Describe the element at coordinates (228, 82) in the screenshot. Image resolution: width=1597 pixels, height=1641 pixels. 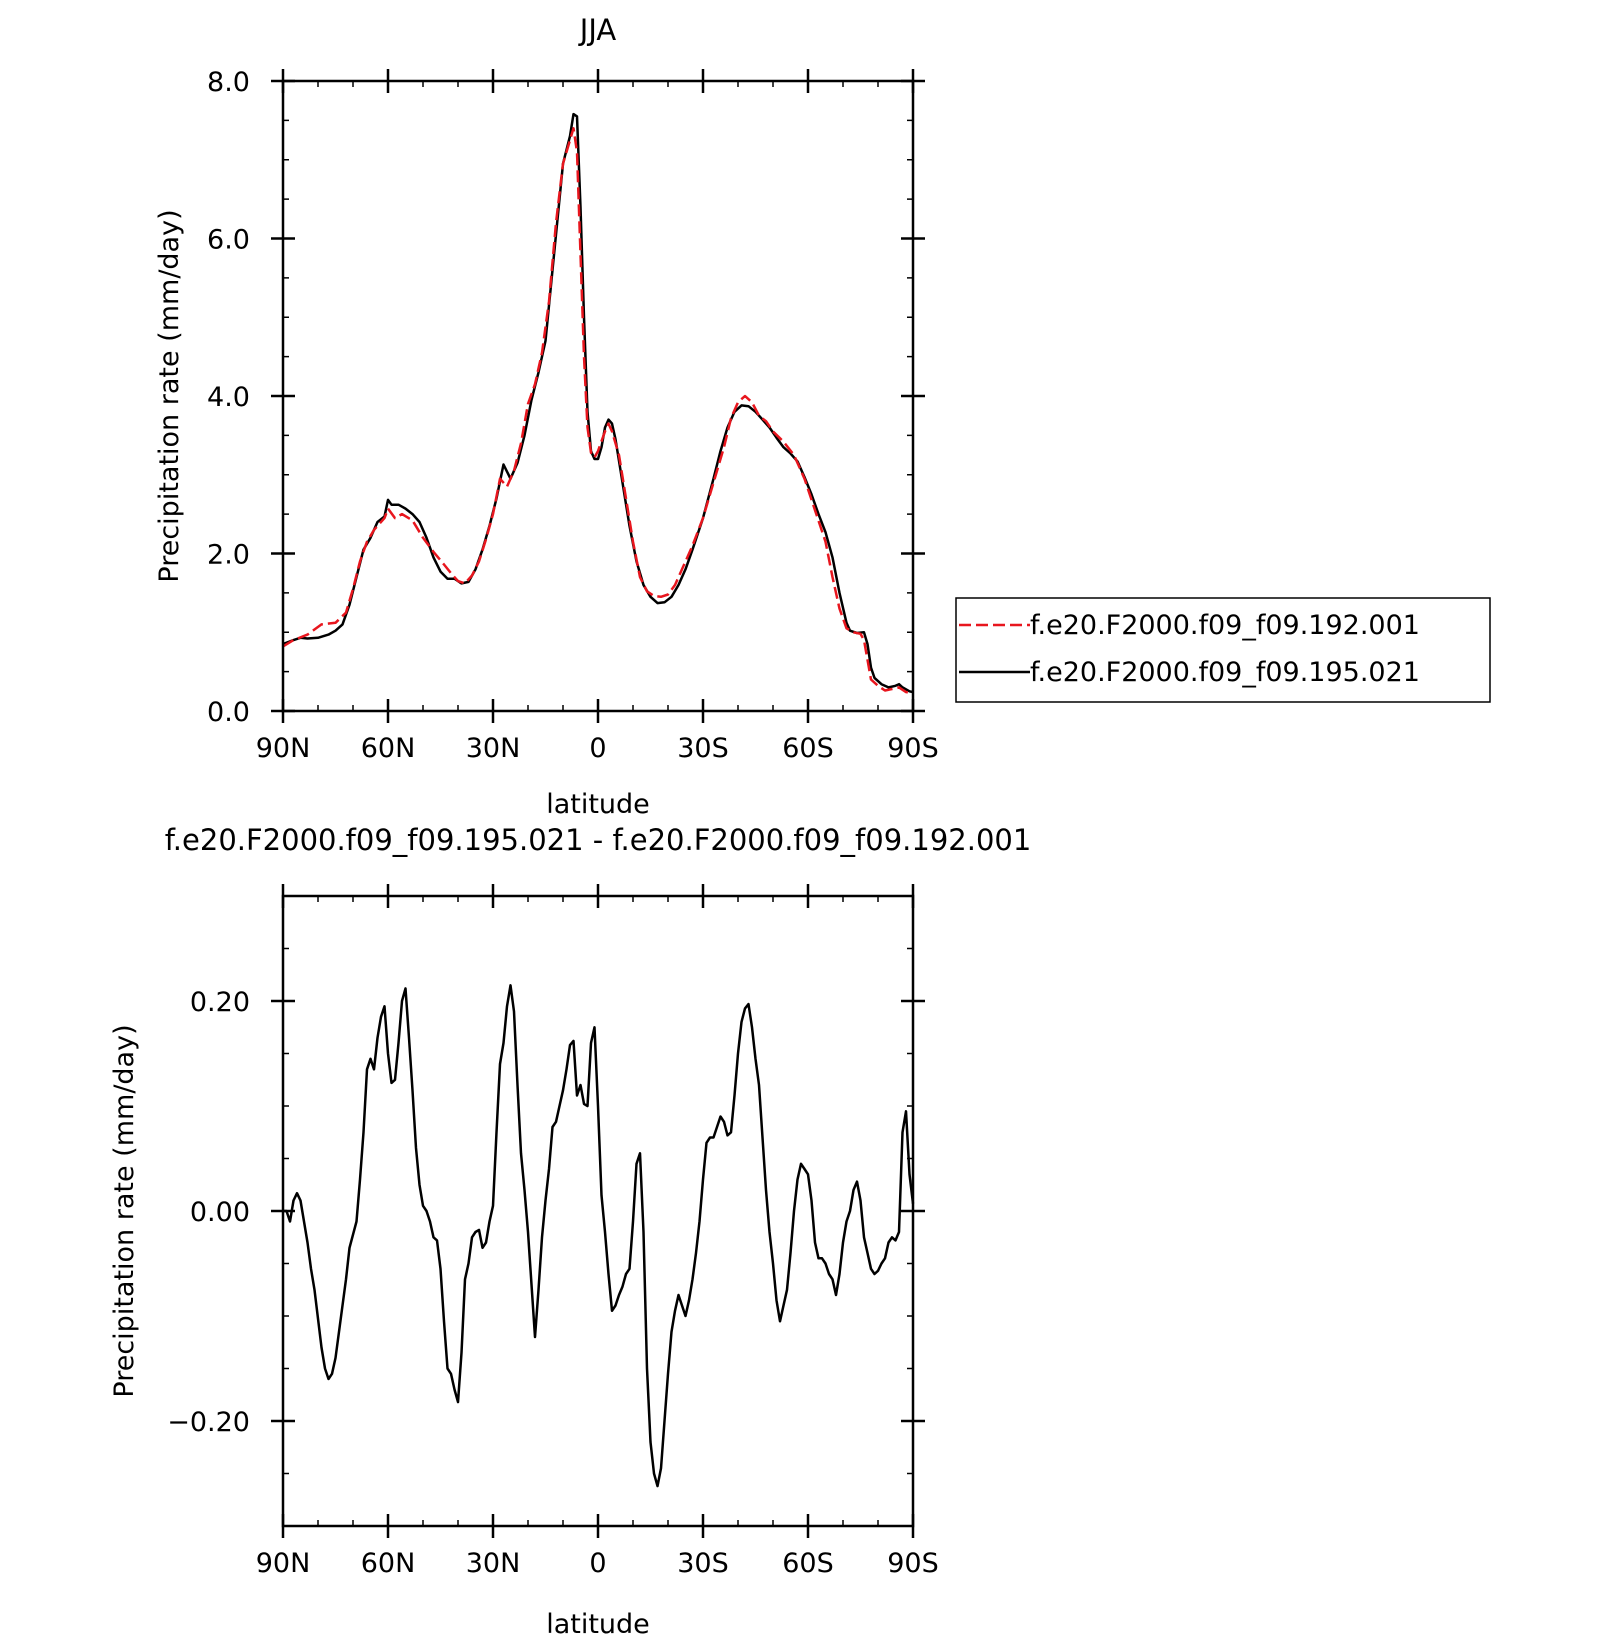
I see `y-tick-label: 8.0` at that location.